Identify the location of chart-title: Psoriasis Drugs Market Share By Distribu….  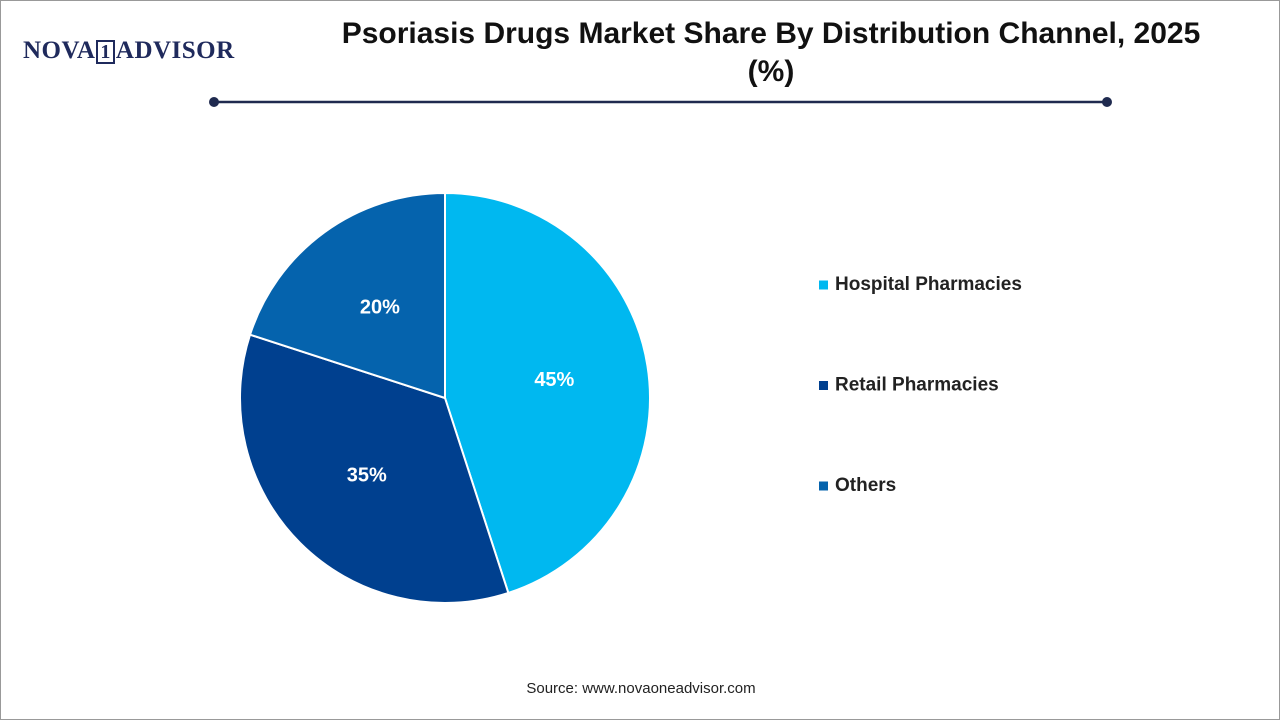
(771, 52).